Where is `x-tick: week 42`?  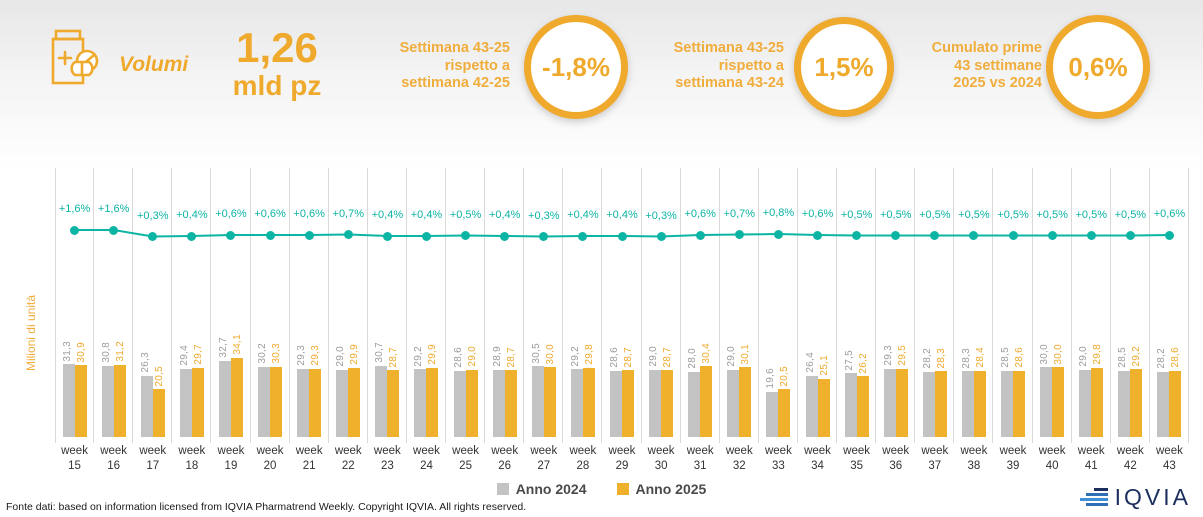
x-tick: week 42 is located at coordinates (1130, 459).